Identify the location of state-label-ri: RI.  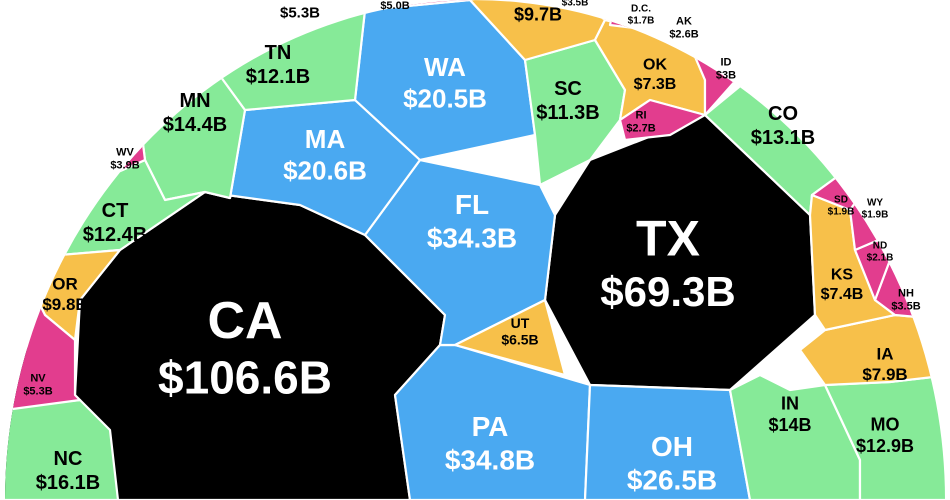
(641, 115).